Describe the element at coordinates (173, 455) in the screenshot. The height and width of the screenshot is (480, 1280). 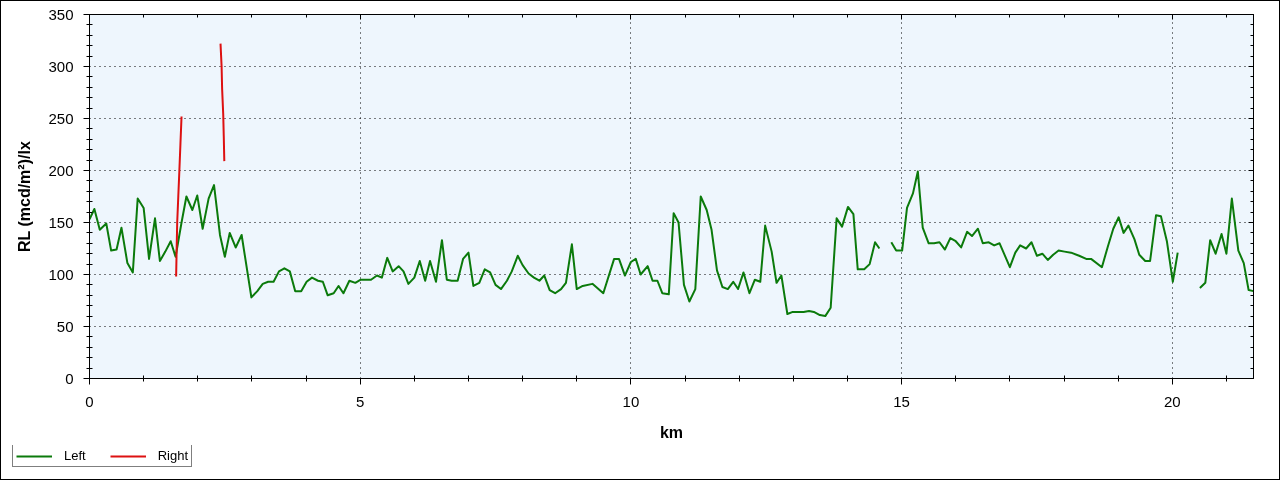
I see `legend-label: Right` at that location.